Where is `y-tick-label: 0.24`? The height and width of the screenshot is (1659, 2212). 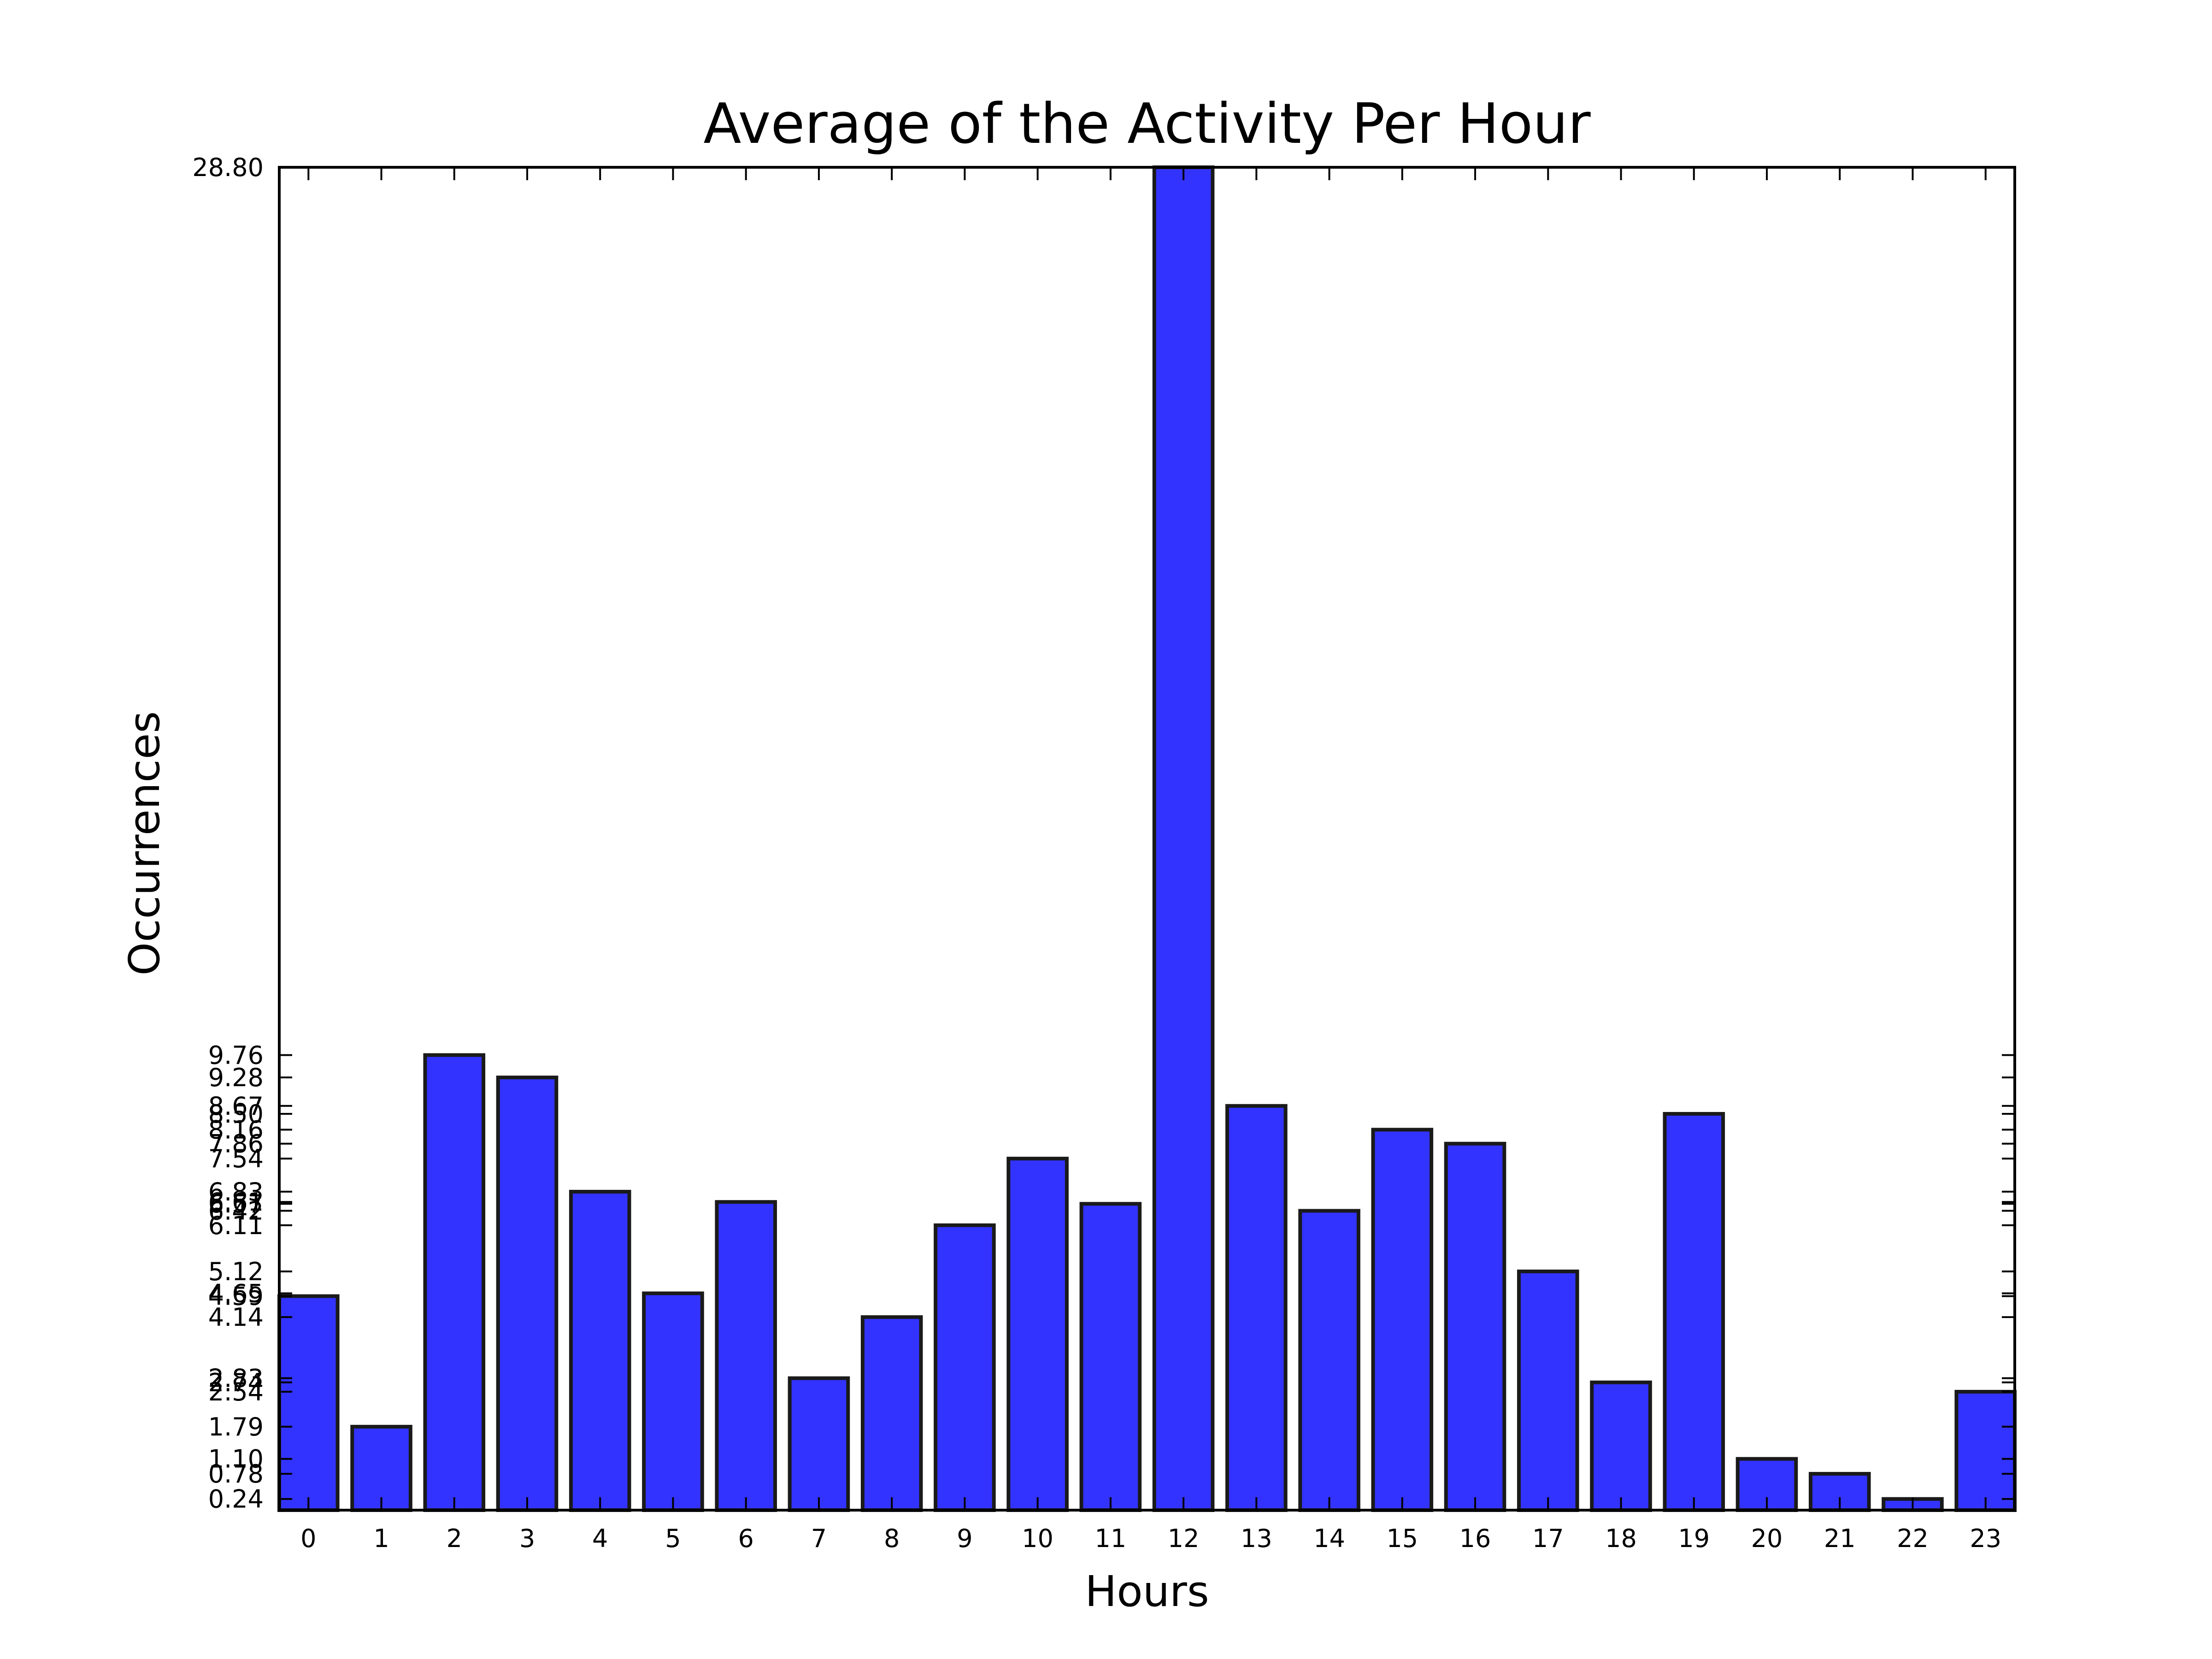
y-tick-label: 0.24 is located at coordinates (236, 1499).